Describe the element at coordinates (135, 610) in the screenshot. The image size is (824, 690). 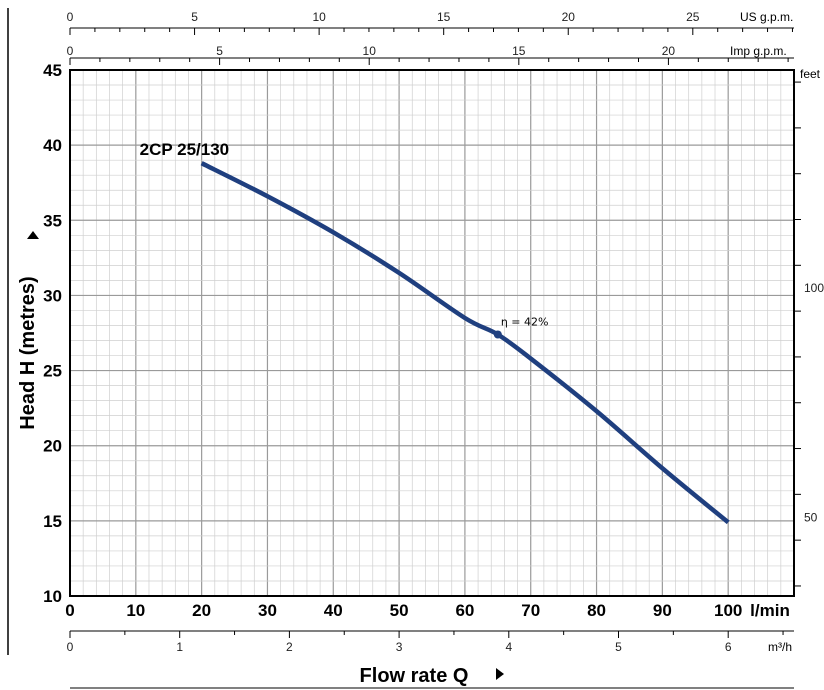
I see `x-tick-label: 10` at that location.